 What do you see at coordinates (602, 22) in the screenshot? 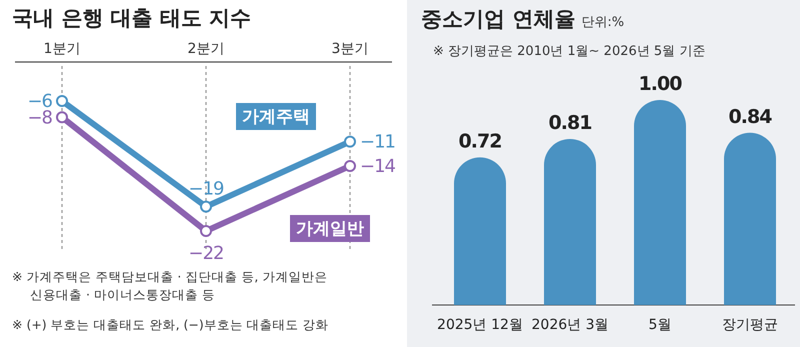
I see `text: 단위:%` at bounding box center [602, 22].